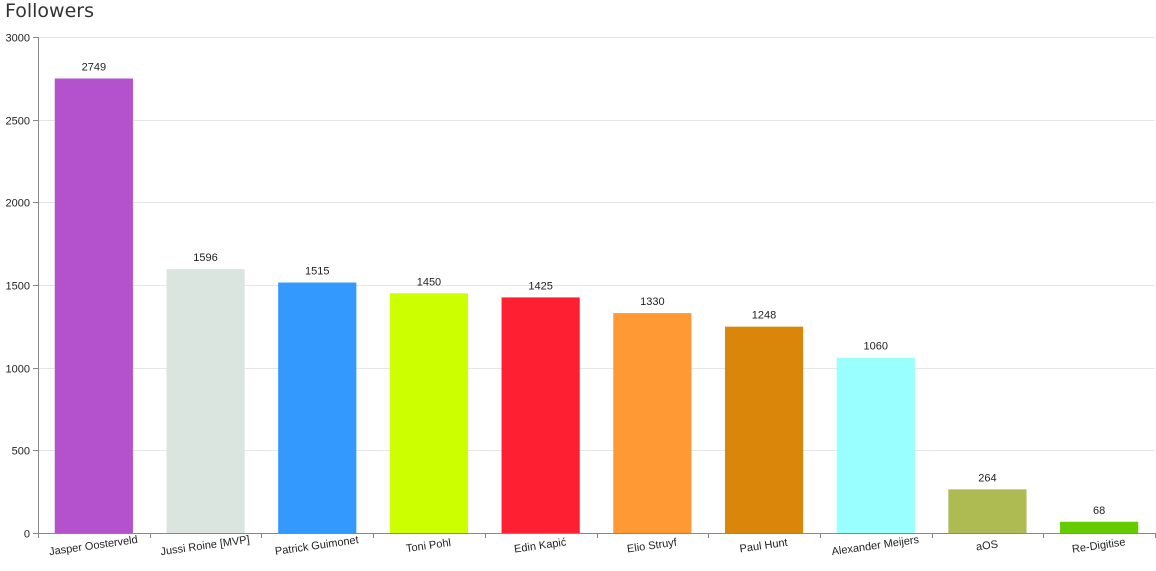 This screenshot has height=571, width=1156. Describe the element at coordinates (429, 282) in the screenshot. I see `data-label: 1450` at that location.